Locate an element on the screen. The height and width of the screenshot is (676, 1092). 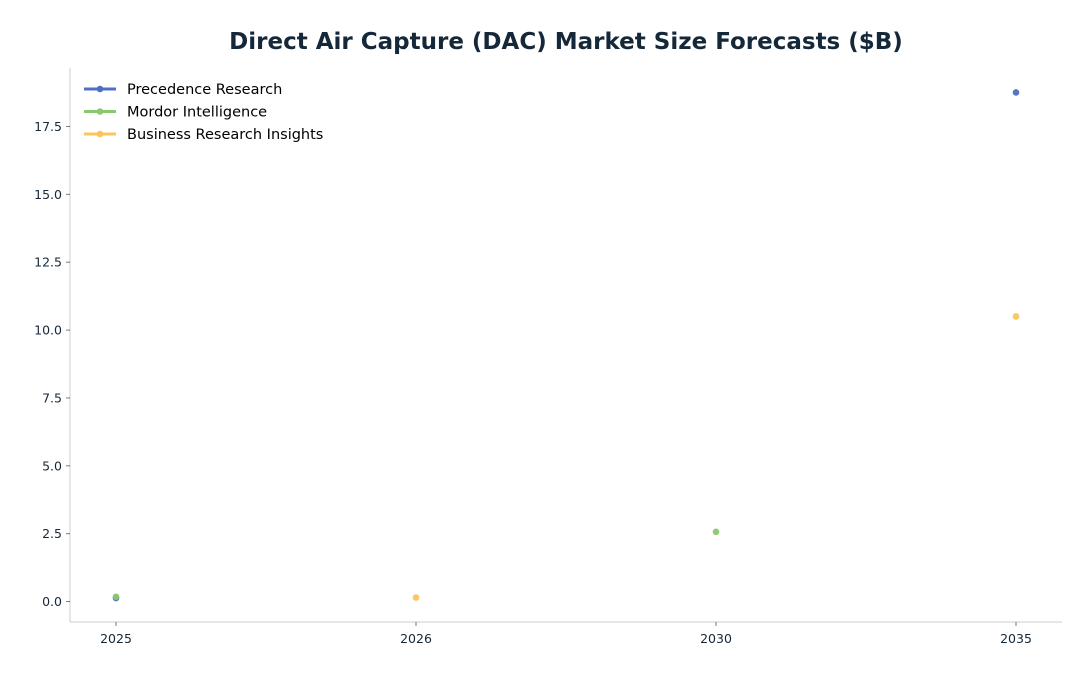
legend-label: Precedence Research is located at coordinates (204, 90).